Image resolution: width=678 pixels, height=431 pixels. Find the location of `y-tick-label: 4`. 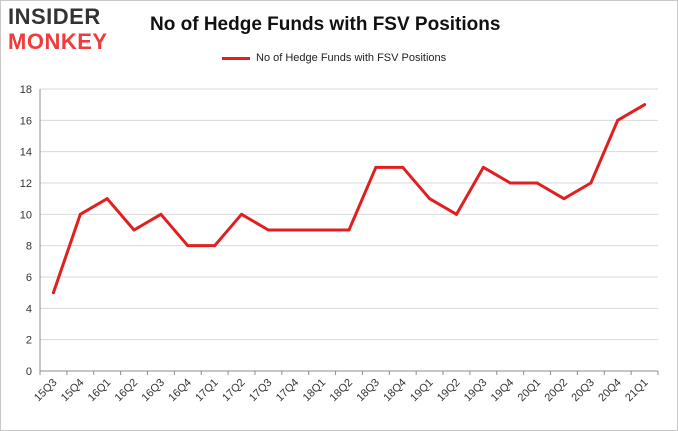

y-tick-label: 4 is located at coordinates (29, 309).